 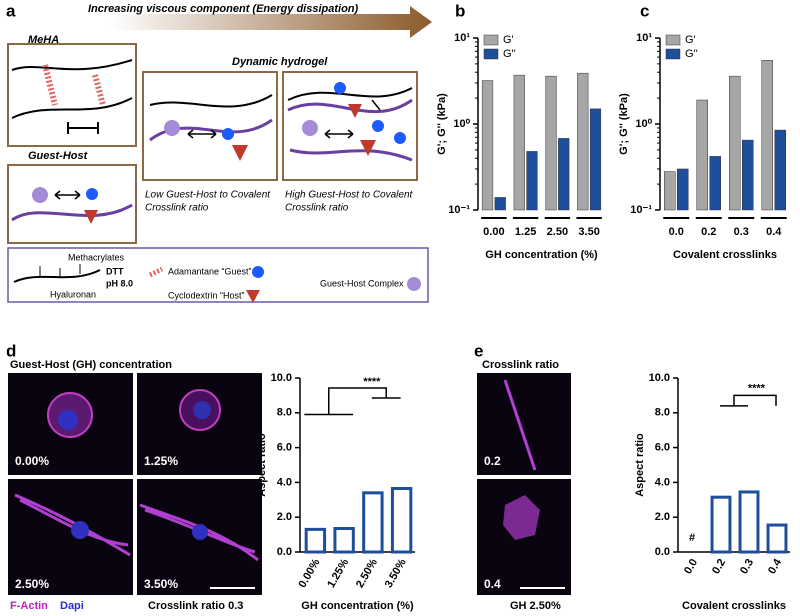 What do you see at coordinates (32, 584) in the screenshot?
I see `micrograph-label: 2.50%` at bounding box center [32, 584].